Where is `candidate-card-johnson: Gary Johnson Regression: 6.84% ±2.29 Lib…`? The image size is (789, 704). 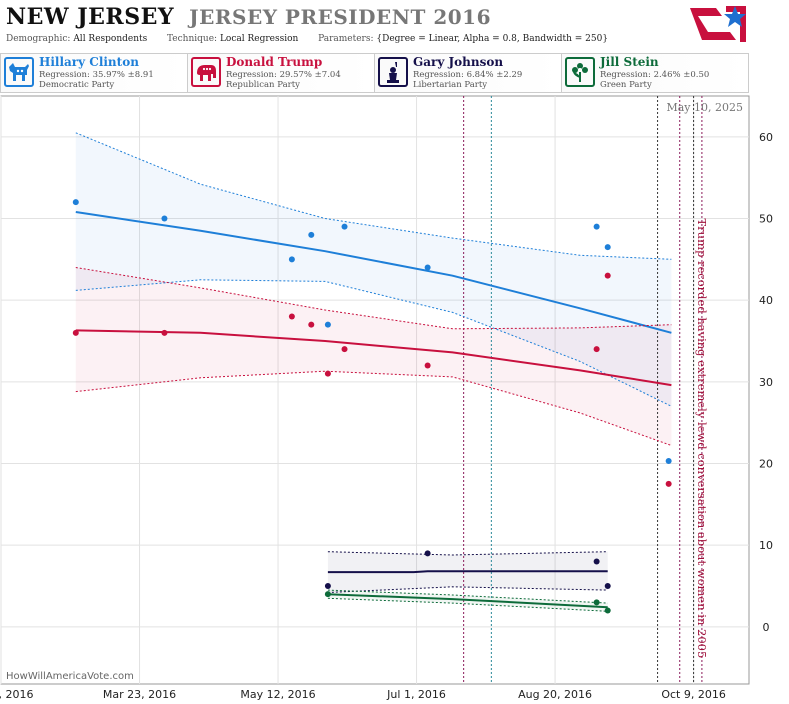
candidate-card-johnson: Gary Johnson Regression: 6.84% ±2.29 Lib… is located at coordinates (468, 73).